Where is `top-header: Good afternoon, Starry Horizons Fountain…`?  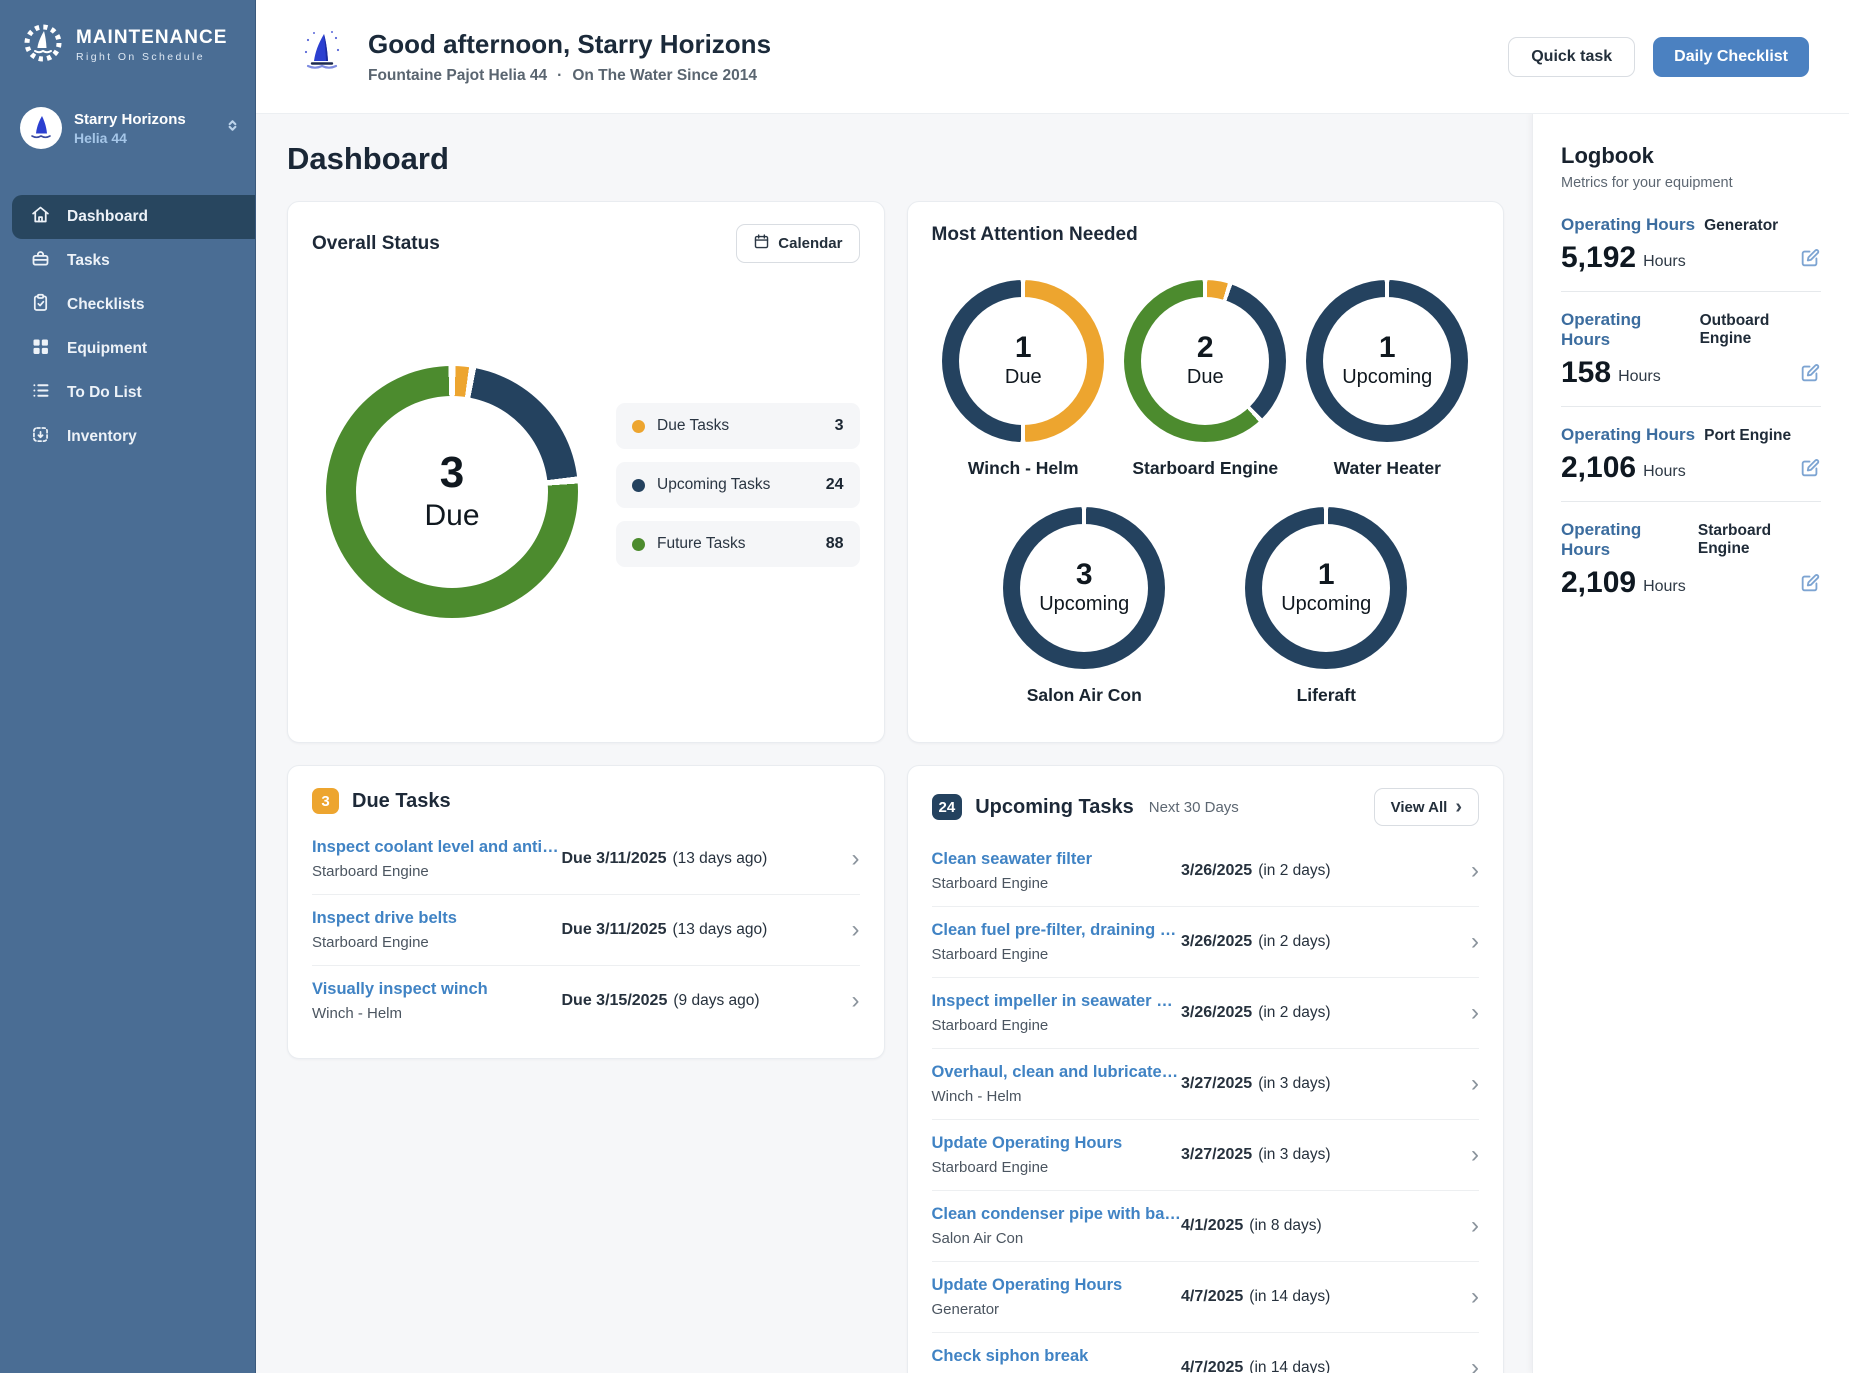
top-header: Good afternoon, Starry Horizons Fountain… is located at coordinates (1052, 56).